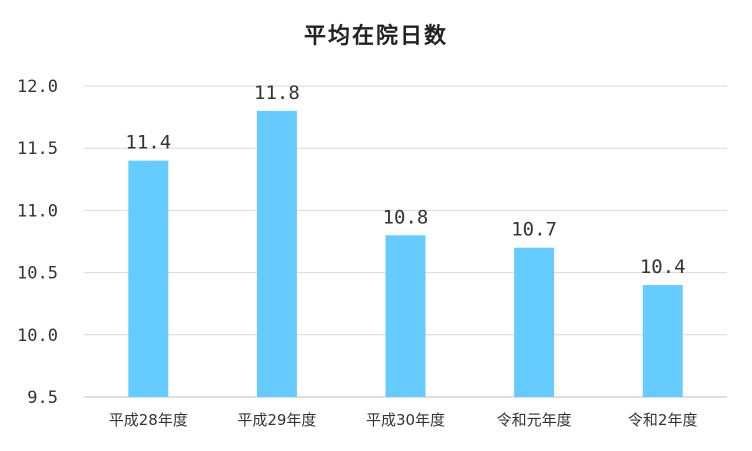  I want to click on x-tick-label: 平成30年度, so click(405, 420).